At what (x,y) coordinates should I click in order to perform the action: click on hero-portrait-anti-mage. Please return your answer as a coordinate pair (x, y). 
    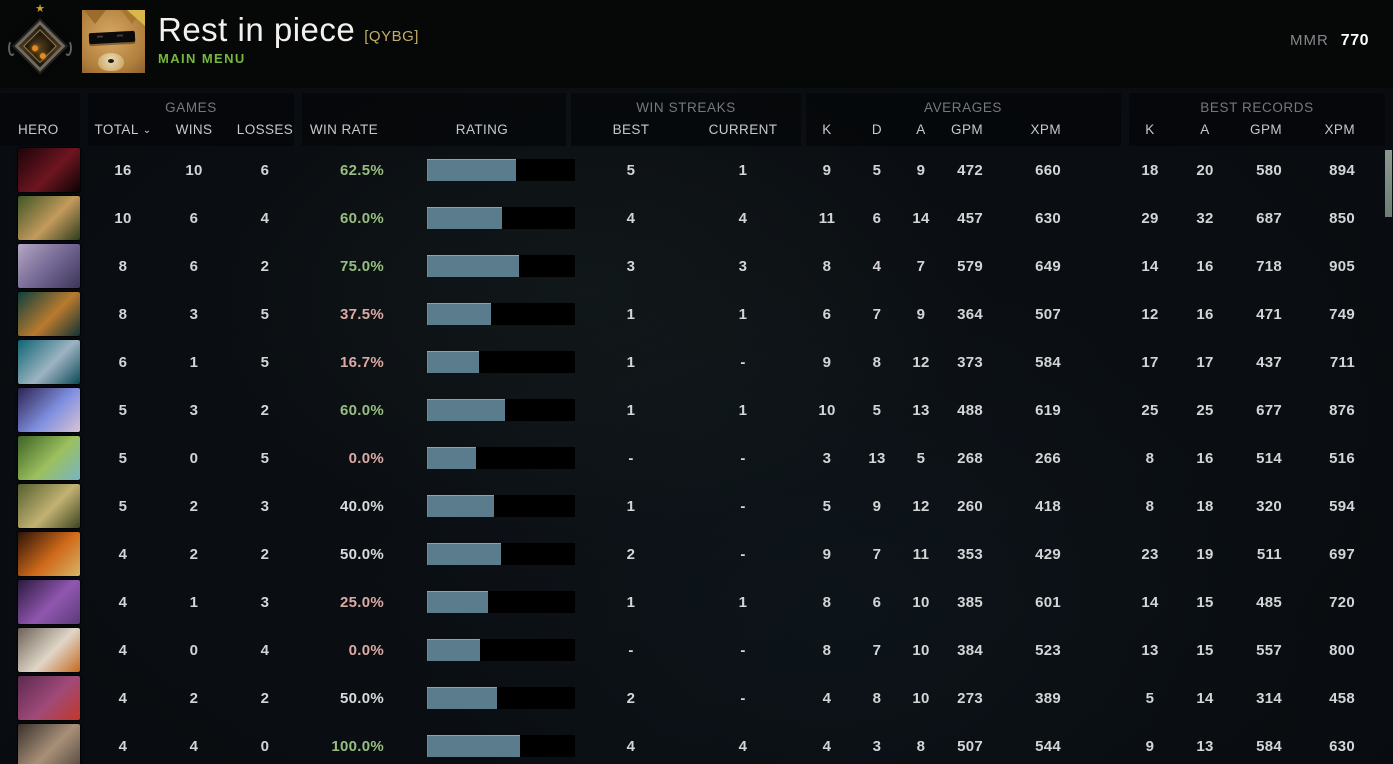
    Looking at the image, I should click on (49, 266).